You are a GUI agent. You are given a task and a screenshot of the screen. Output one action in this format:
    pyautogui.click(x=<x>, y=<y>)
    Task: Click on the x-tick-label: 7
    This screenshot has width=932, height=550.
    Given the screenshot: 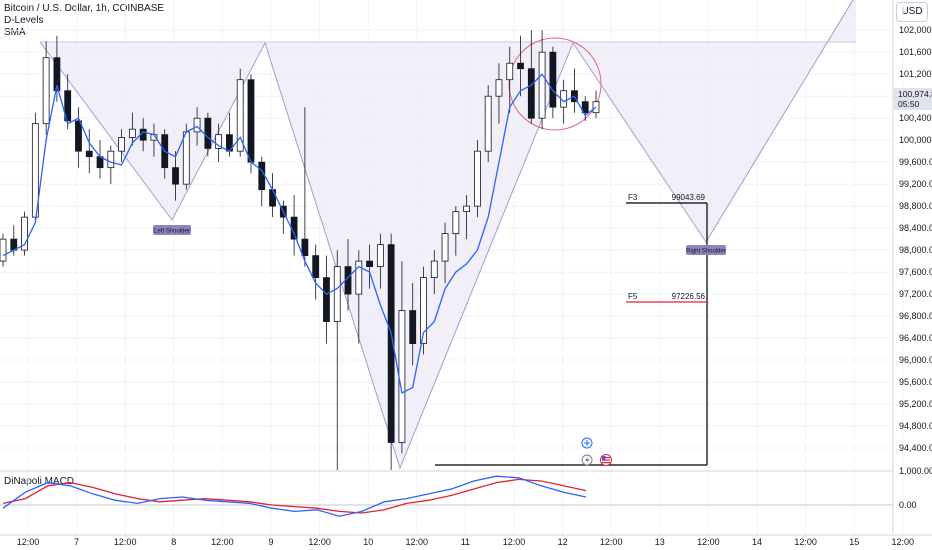 What is the action you would take?
    pyautogui.click(x=76, y=542)
    